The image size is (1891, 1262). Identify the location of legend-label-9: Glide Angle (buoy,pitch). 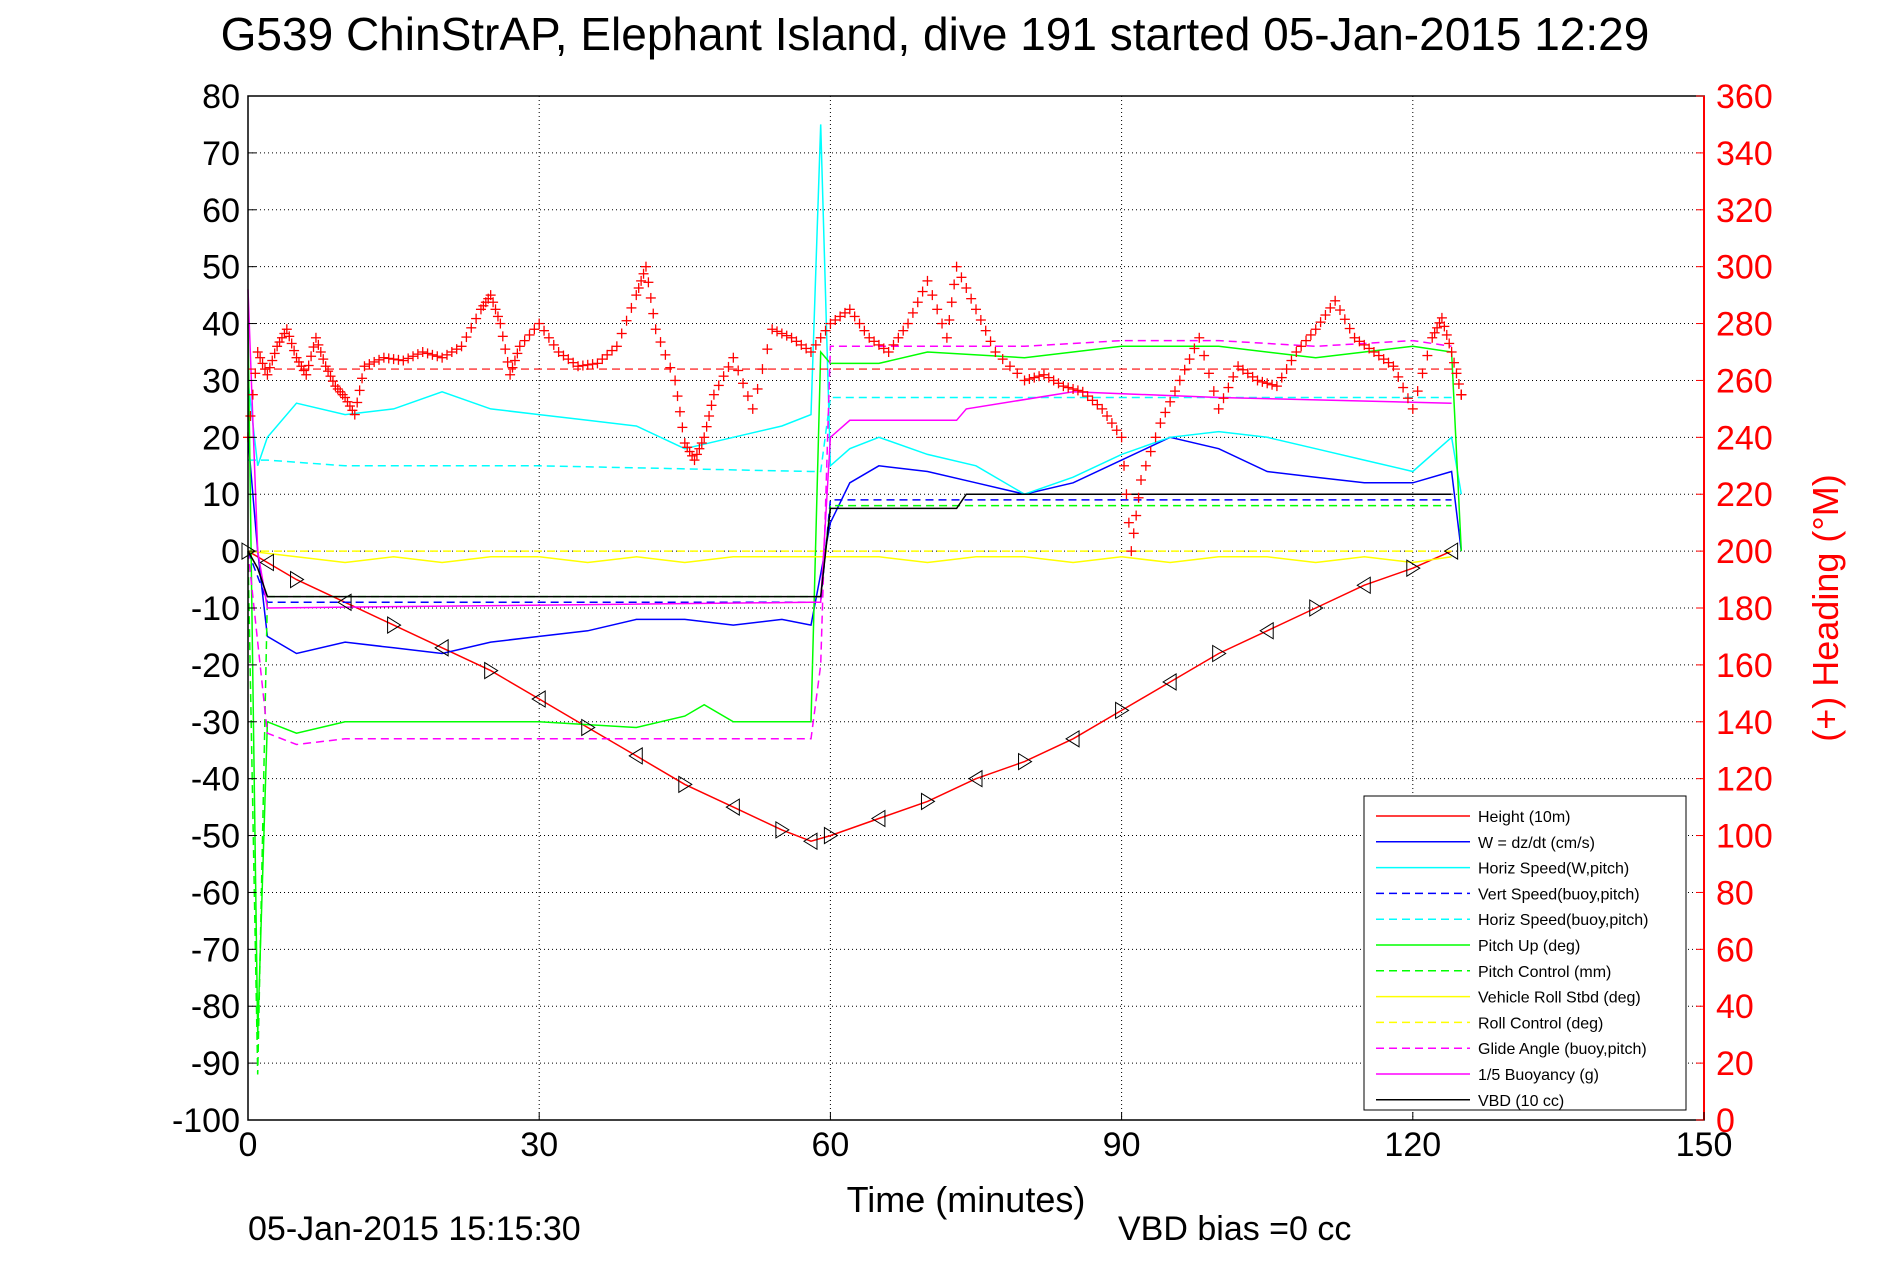
(1562, 1049).